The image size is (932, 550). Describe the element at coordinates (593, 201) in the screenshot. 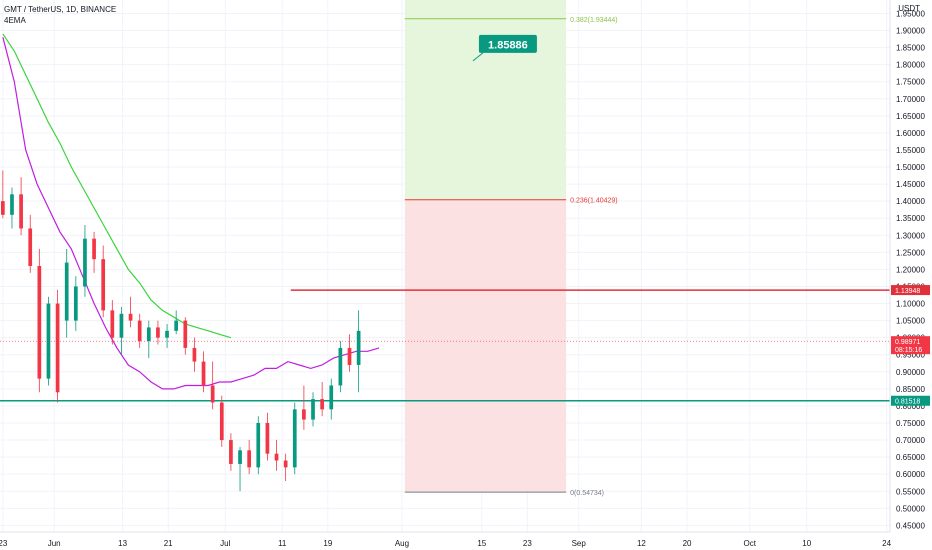

I see `fib-label: 0.236(1.40429)` at that location.